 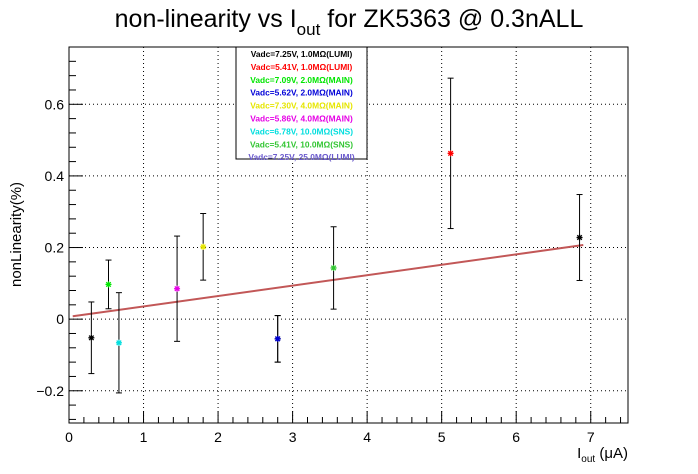 What do you see at coordinates (367, 437) in the screenshot?
I see `x-tick-label: 4` at bounding box center [367, 437].